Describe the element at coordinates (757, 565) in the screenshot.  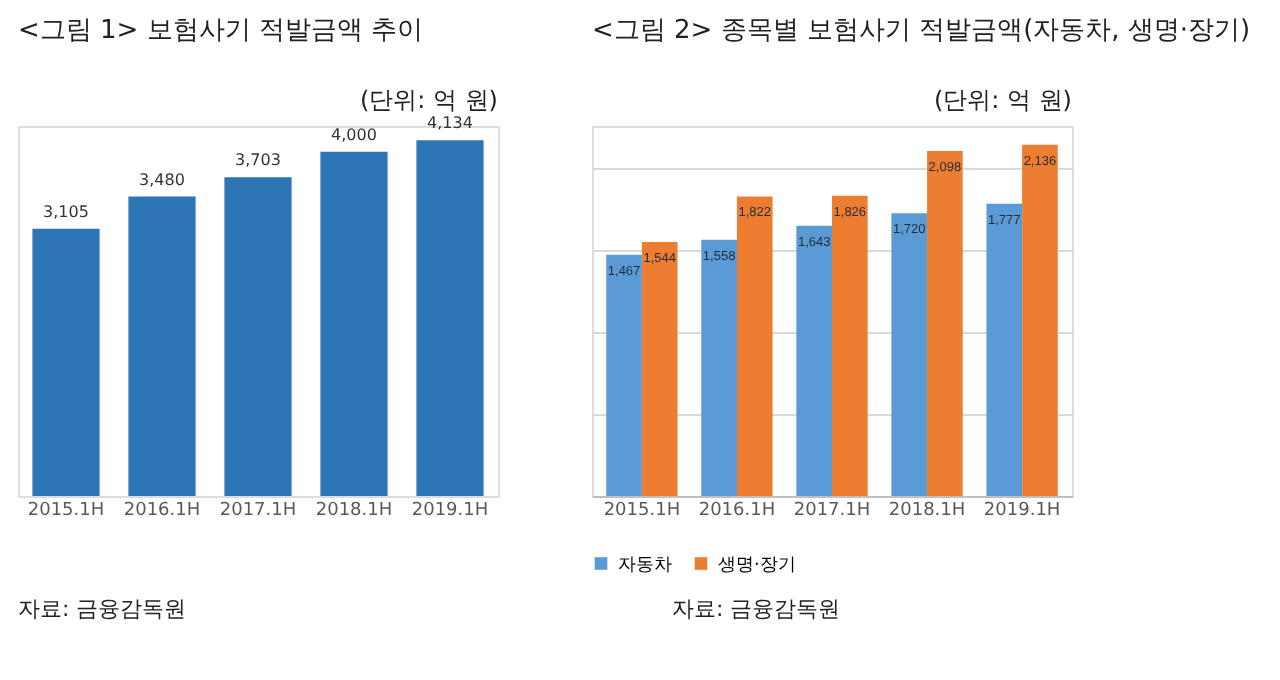
I see `legend-label: 생명·장기` at that location.